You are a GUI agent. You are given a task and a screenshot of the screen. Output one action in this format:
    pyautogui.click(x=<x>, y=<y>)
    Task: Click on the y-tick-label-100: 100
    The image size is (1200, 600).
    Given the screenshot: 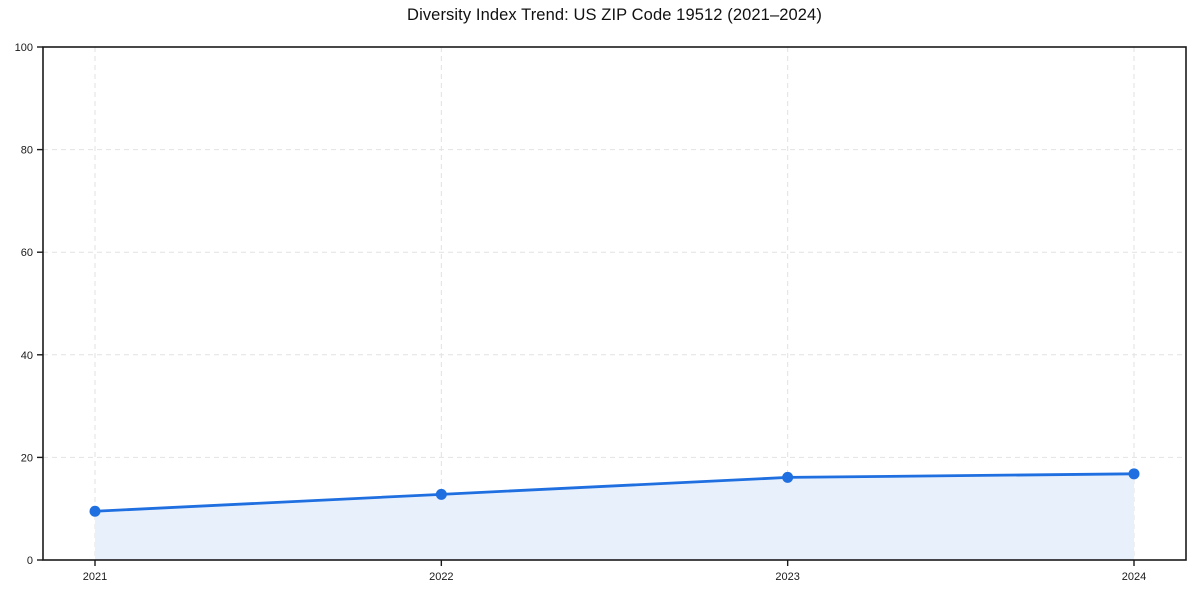 What is the action you would take?
    pyautogui.click(x=24, y=48)
    